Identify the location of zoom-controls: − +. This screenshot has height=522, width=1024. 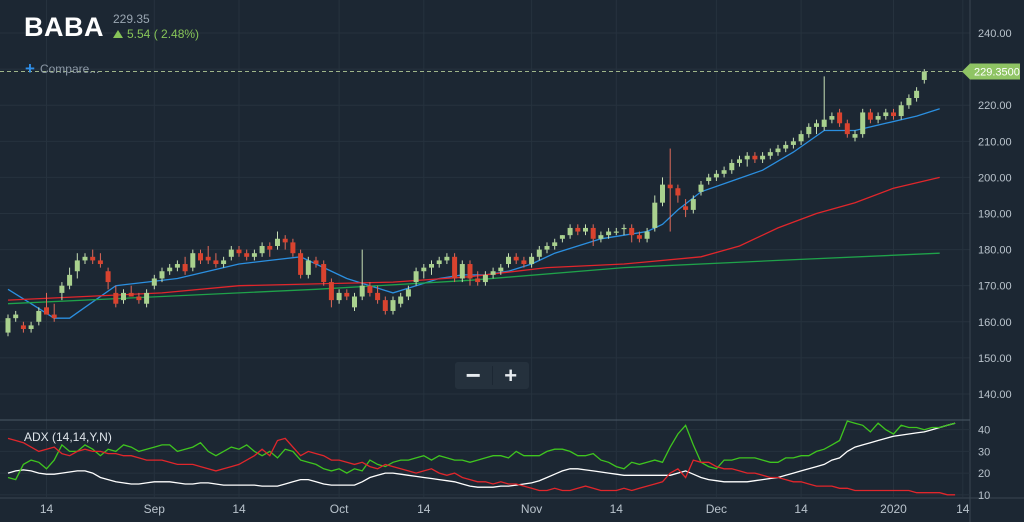
(492, 375).